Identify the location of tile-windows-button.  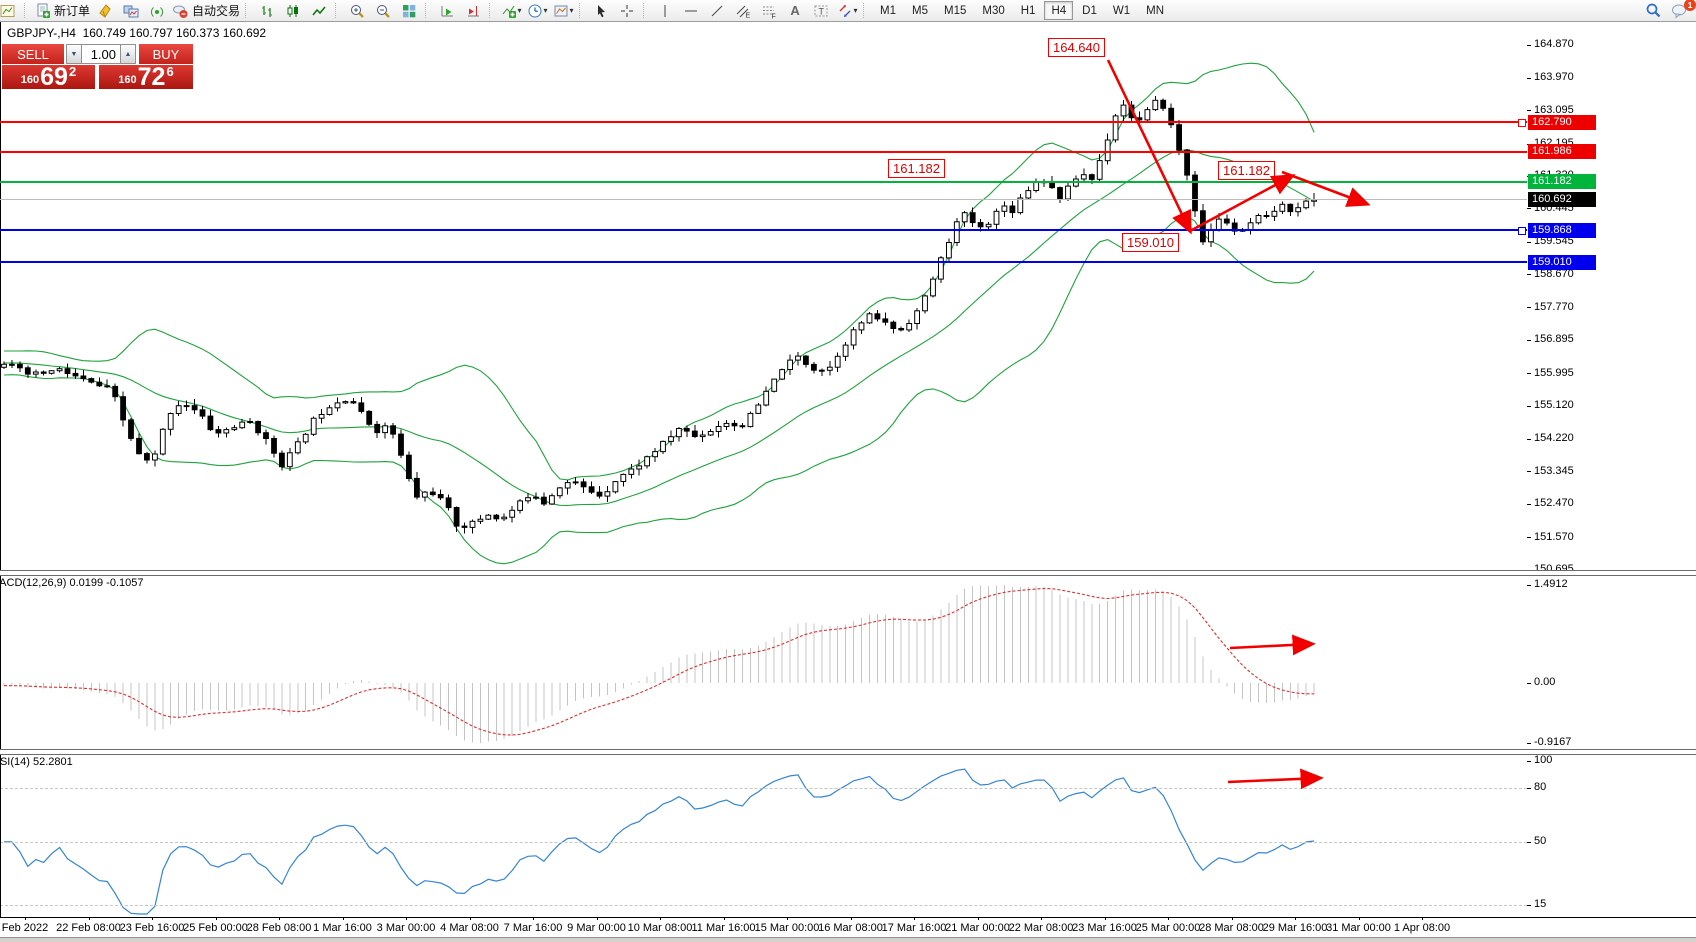
(409, 10).